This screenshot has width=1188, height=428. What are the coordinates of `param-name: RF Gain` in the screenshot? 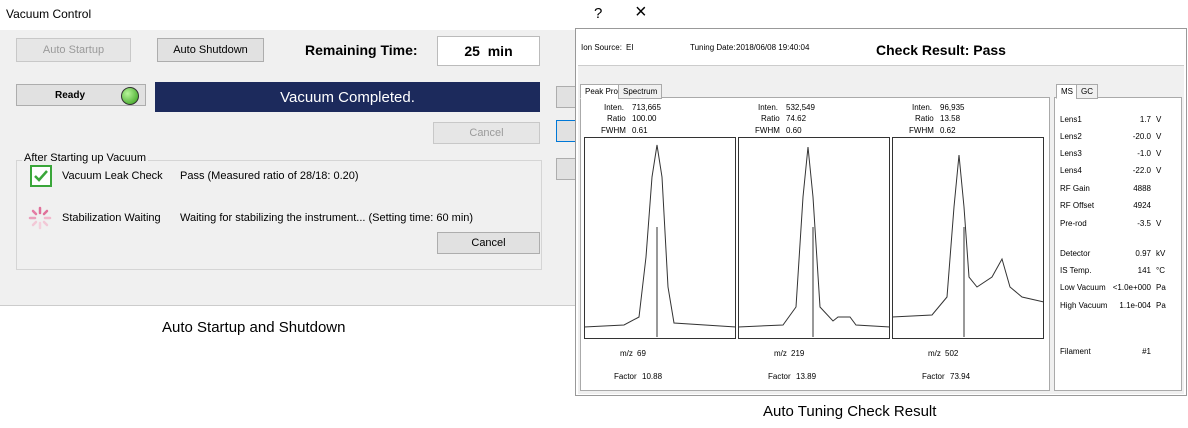 It's located at (1075, 188).